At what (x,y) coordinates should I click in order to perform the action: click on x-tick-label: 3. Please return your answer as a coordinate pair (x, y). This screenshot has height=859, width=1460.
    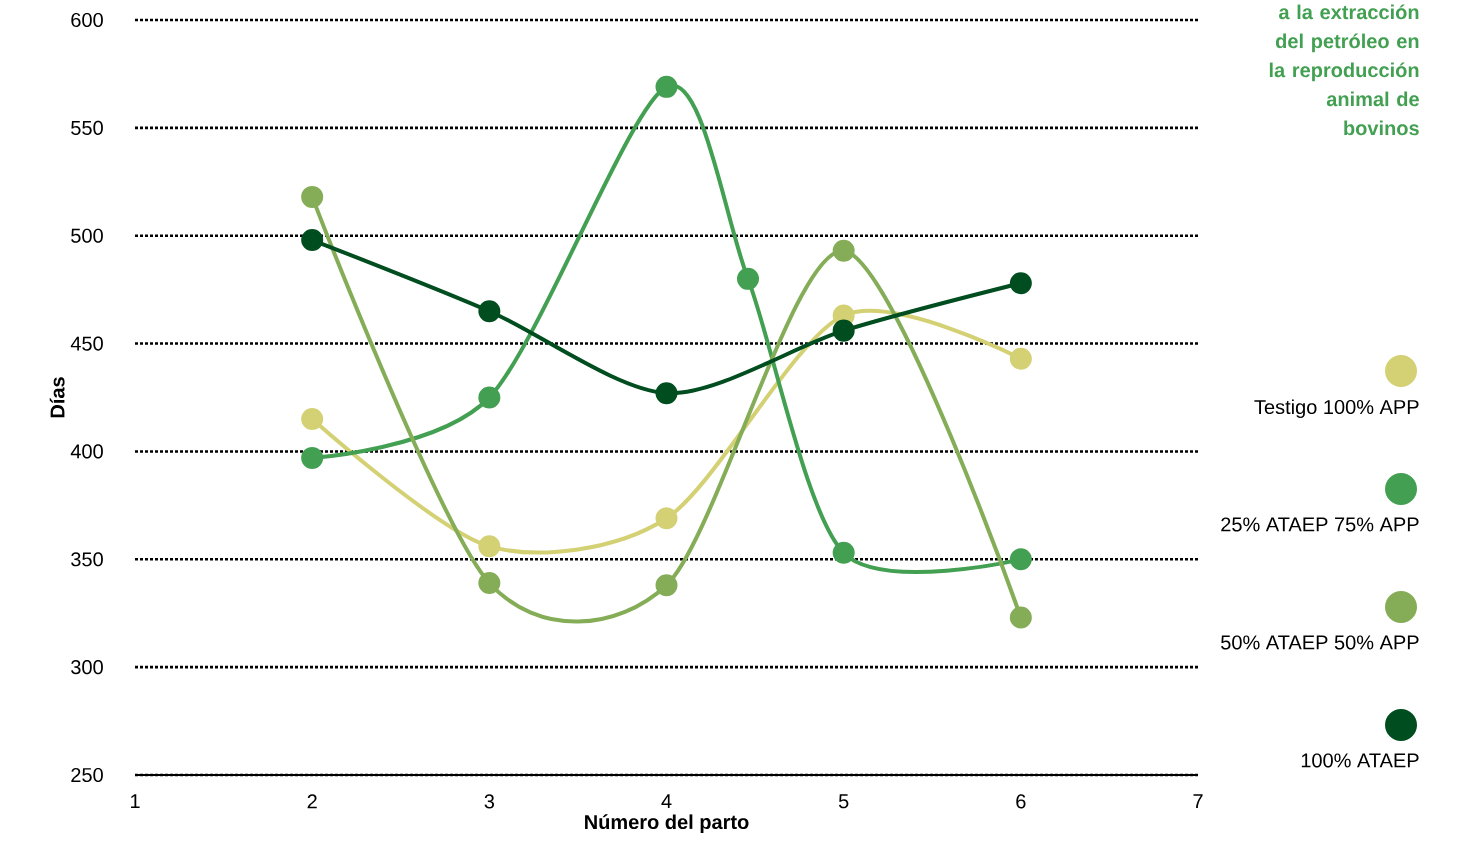
    Looking at the image, I should click on (489, 801).